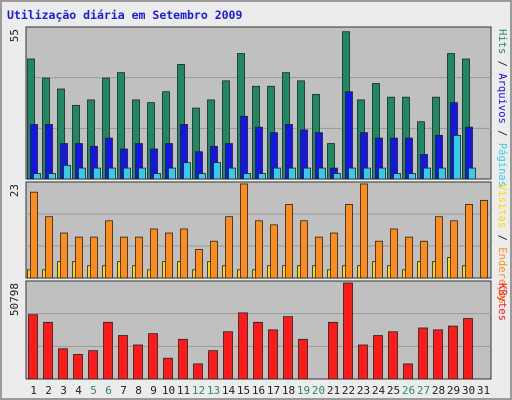 This screenshot has height=400, width=512. What do you see at coordinates (288, 390) in the screenshot?
I see `x-axis-label-day-18: 18` at bounding box center [288, 390].